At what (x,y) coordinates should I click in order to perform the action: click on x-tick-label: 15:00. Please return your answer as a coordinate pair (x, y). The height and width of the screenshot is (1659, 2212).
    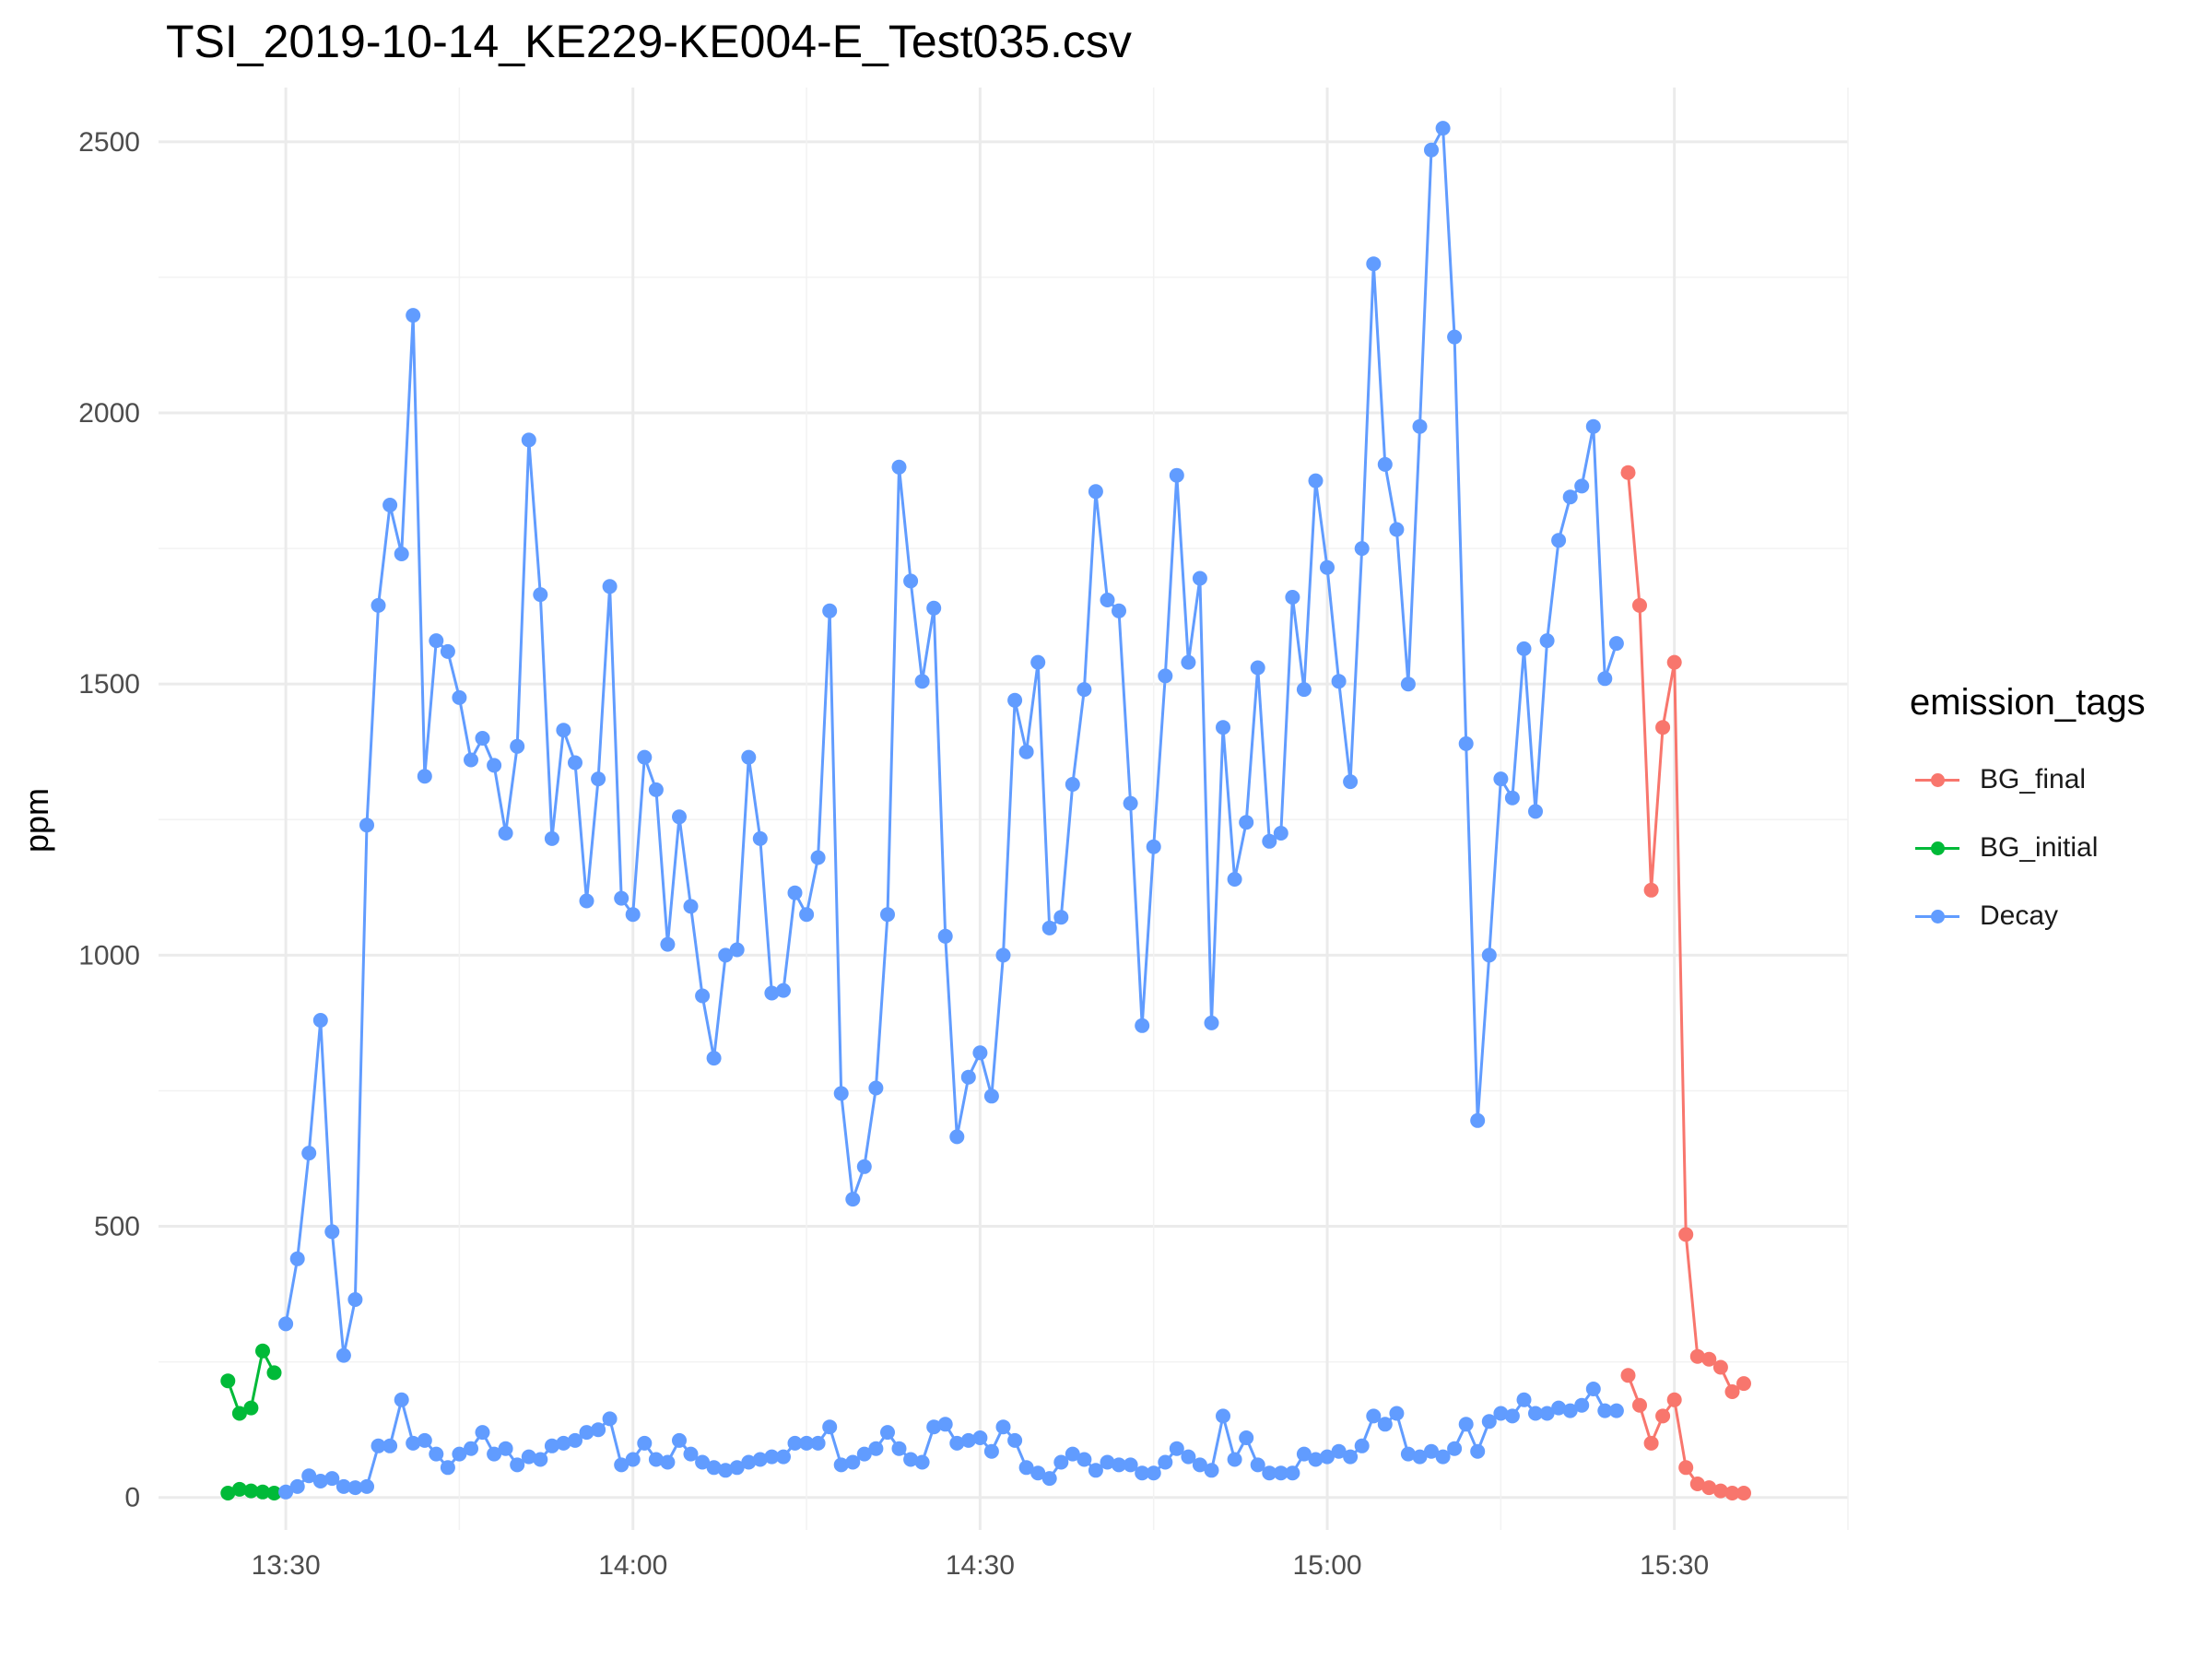
    Looking at the image, I should click on (1326, 1565).